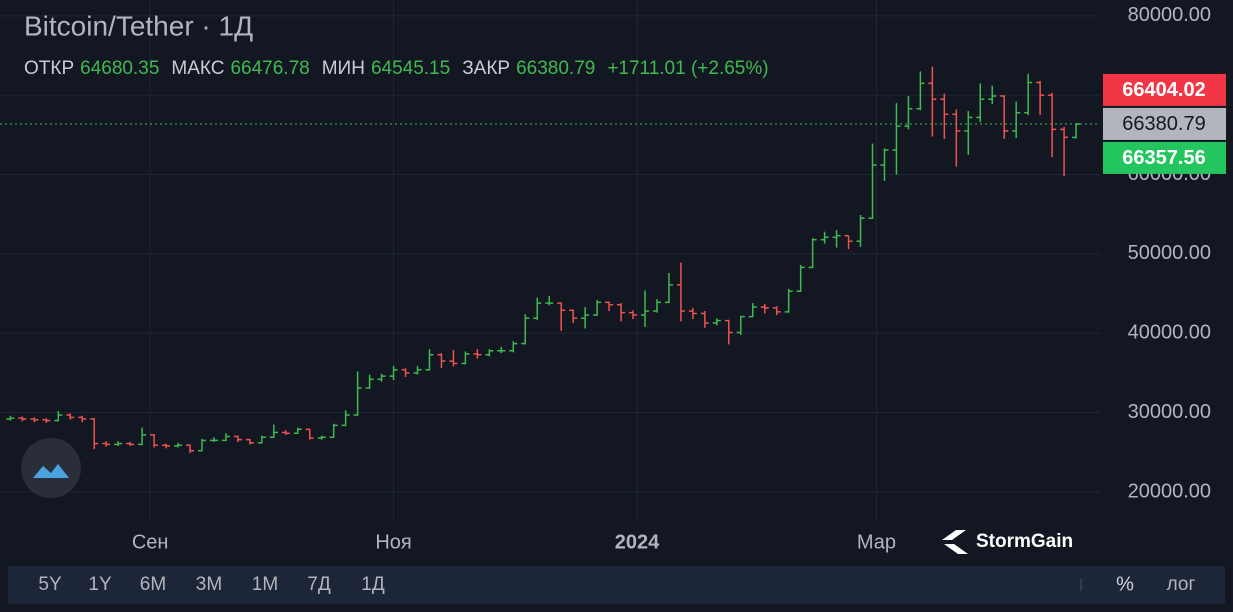 The image size is (1233, 612). Describe the element at coordinates (1125, 584) in the screenshot. I see `percent-button: %` at that location.